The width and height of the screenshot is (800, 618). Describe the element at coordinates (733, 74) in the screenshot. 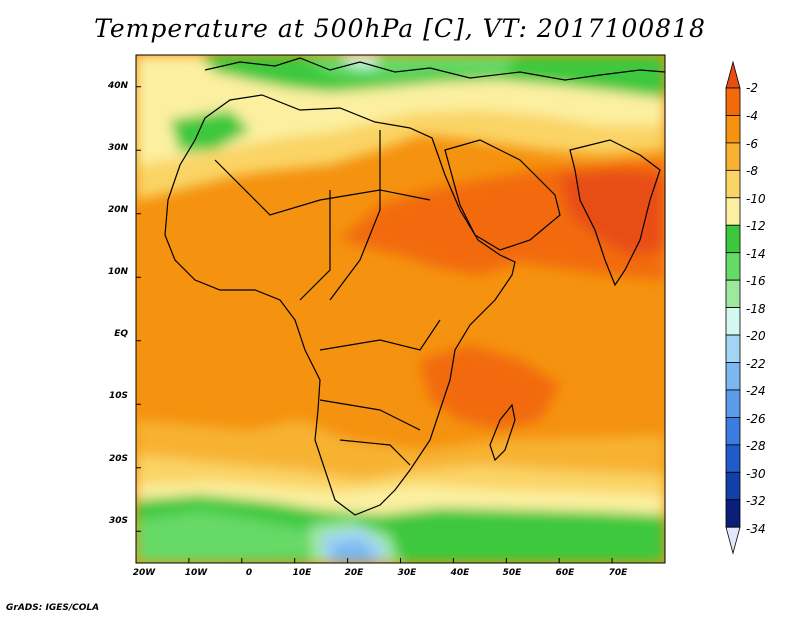

I see `colorbar-arrow-top` at that location.